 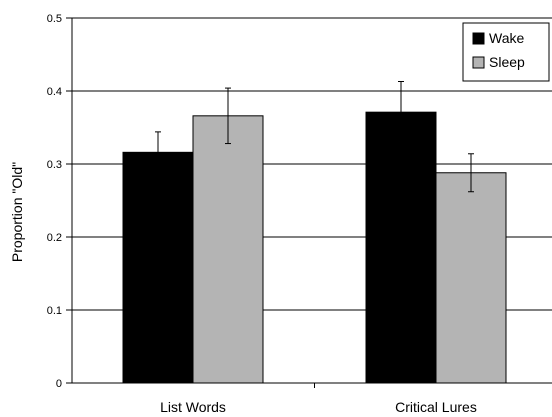 I want to click on y-tick-label: 0.4, so click(x=54, y=92).